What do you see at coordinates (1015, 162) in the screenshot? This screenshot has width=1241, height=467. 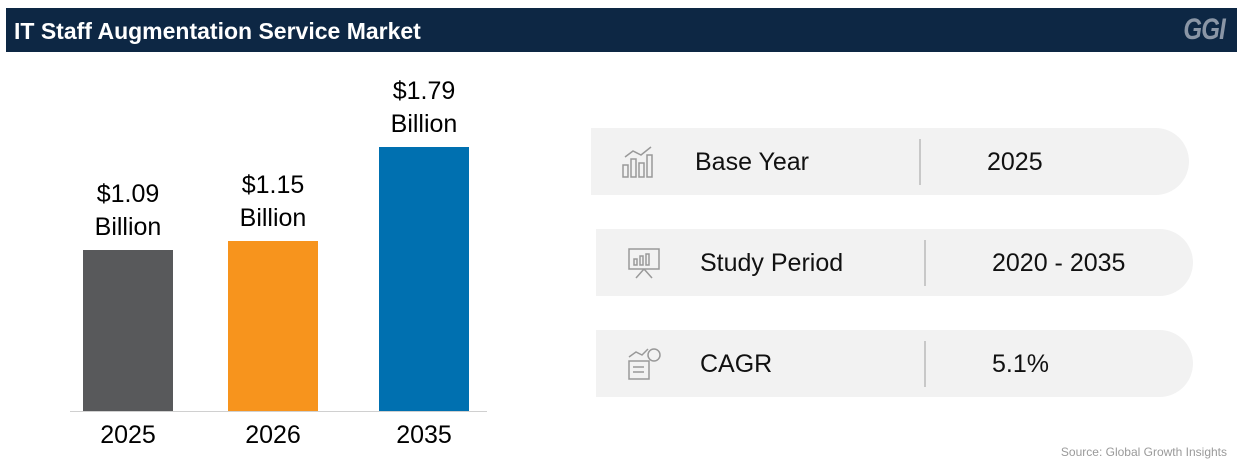 I see `info-value: 2025` at bounding box center [1015, 162].